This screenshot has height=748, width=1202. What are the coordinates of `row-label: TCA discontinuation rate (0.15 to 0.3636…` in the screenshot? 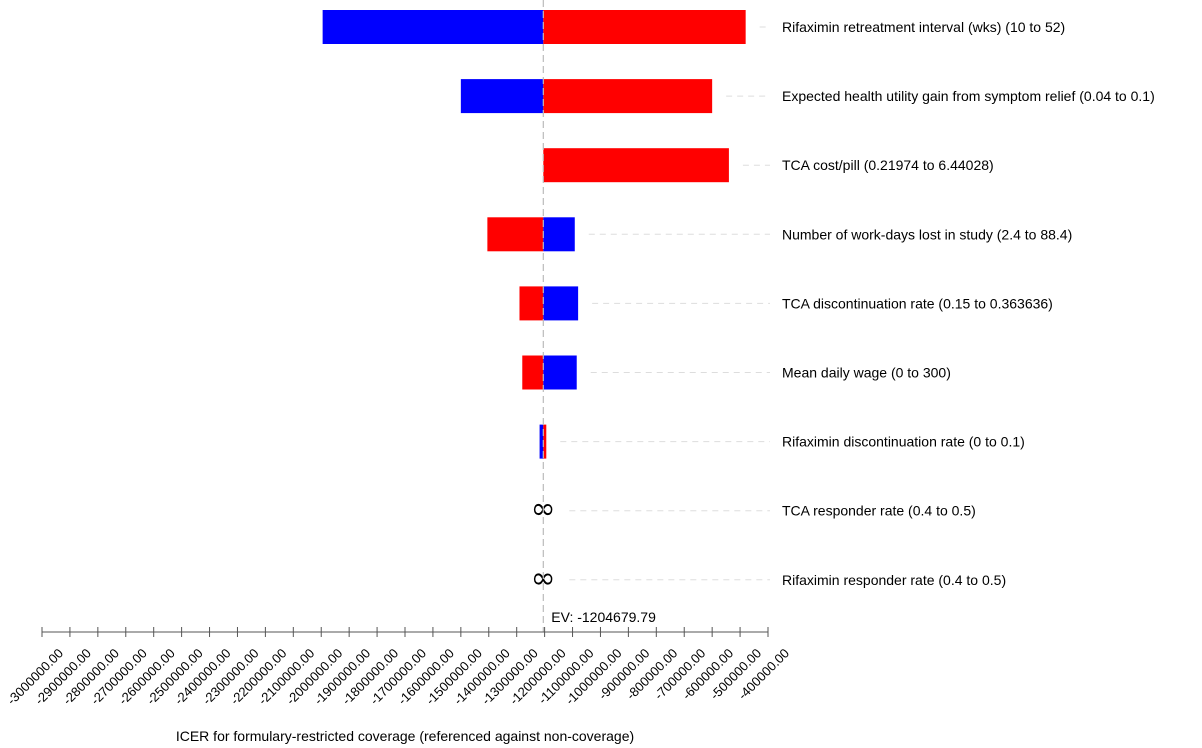 It's located at (917, 303).